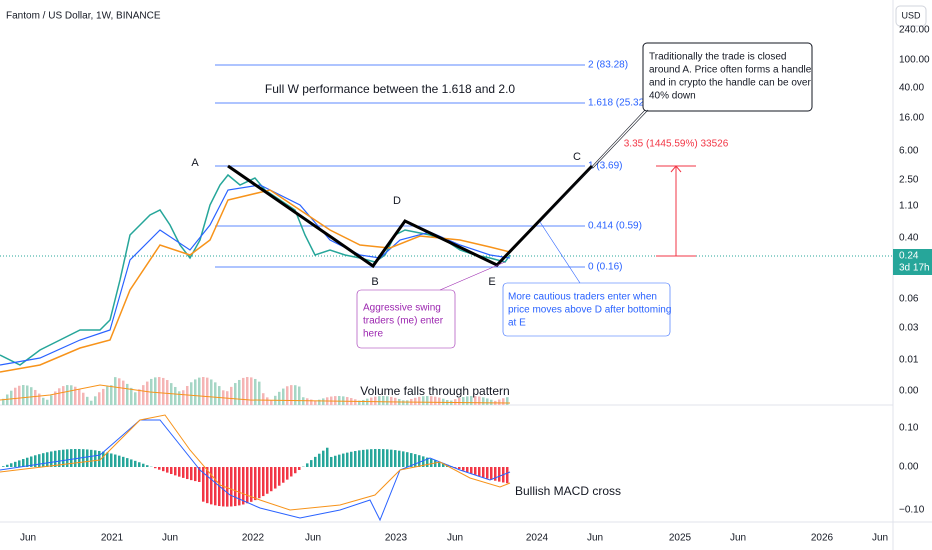 Image resolution: width=932 pixels, height=550 pixels. I want to click on point-label: E, so click(491, 282).